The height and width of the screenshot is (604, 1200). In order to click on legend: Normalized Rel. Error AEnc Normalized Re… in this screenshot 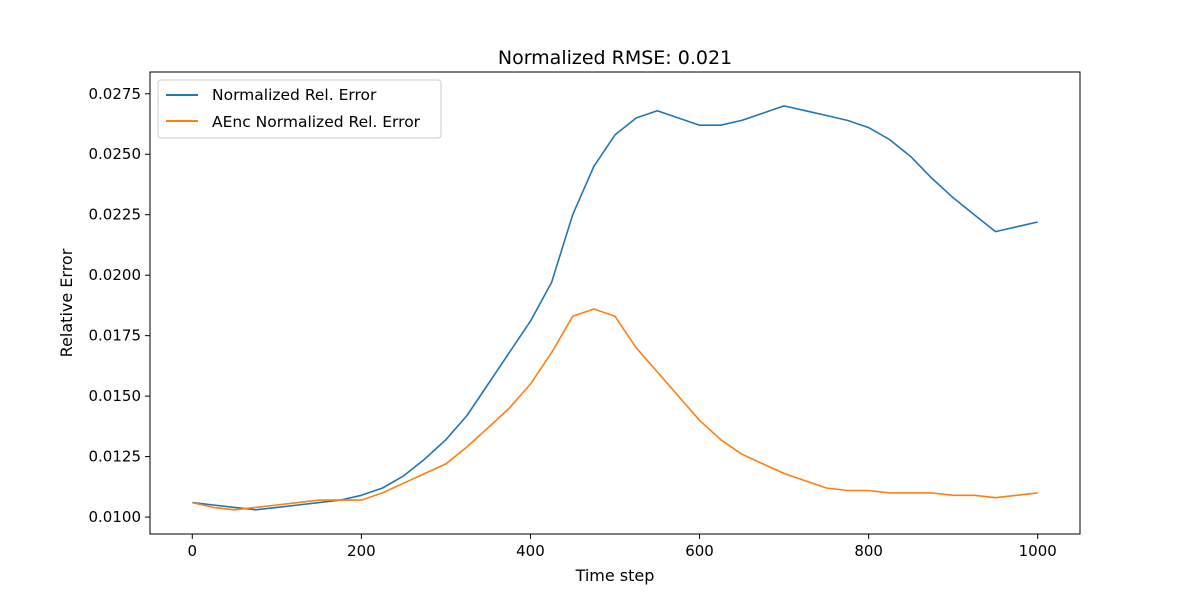, I will do `click(299, 109)`.